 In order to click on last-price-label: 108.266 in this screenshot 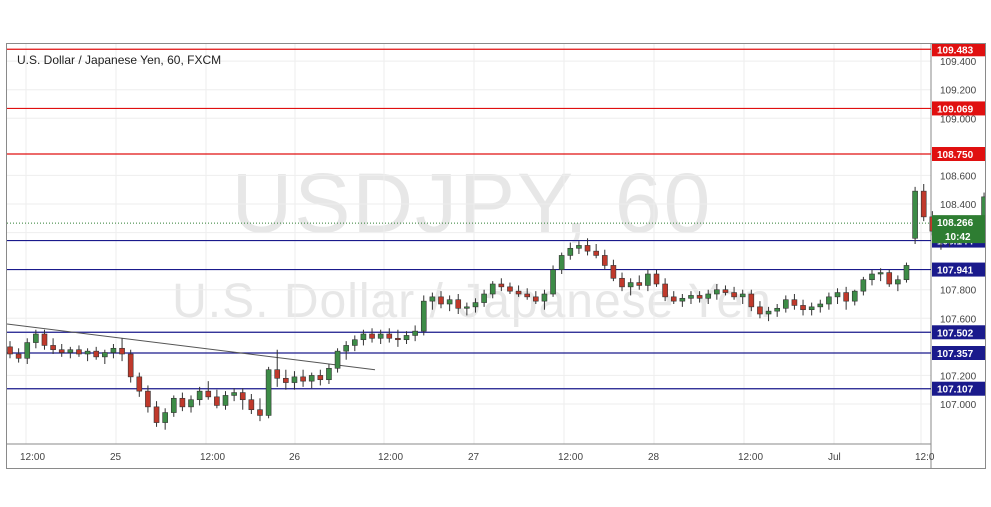, I will do `click(955, 223)`.